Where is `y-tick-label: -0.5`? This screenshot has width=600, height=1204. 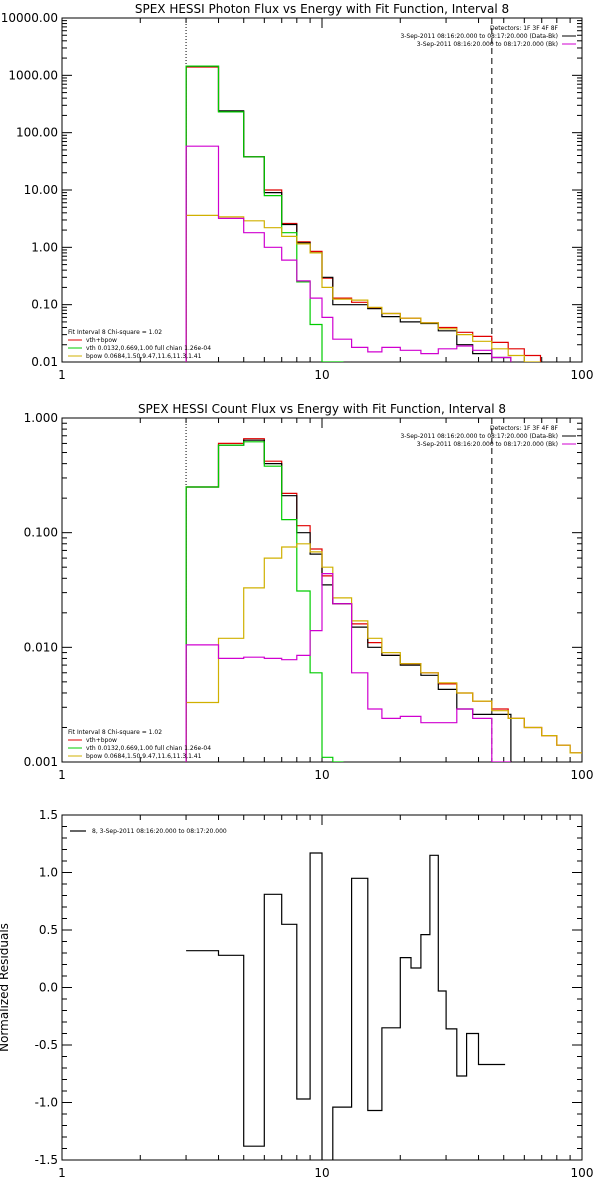 y-tick-label: -0.5 is located at coordinates (46, 1045).